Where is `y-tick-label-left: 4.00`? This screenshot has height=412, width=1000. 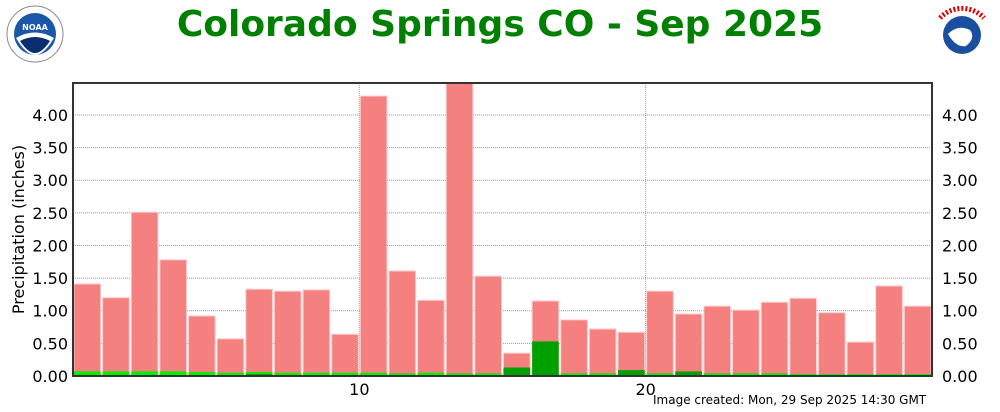 y-tick-label-left: 4.00 is located at coordinates (50, 115).